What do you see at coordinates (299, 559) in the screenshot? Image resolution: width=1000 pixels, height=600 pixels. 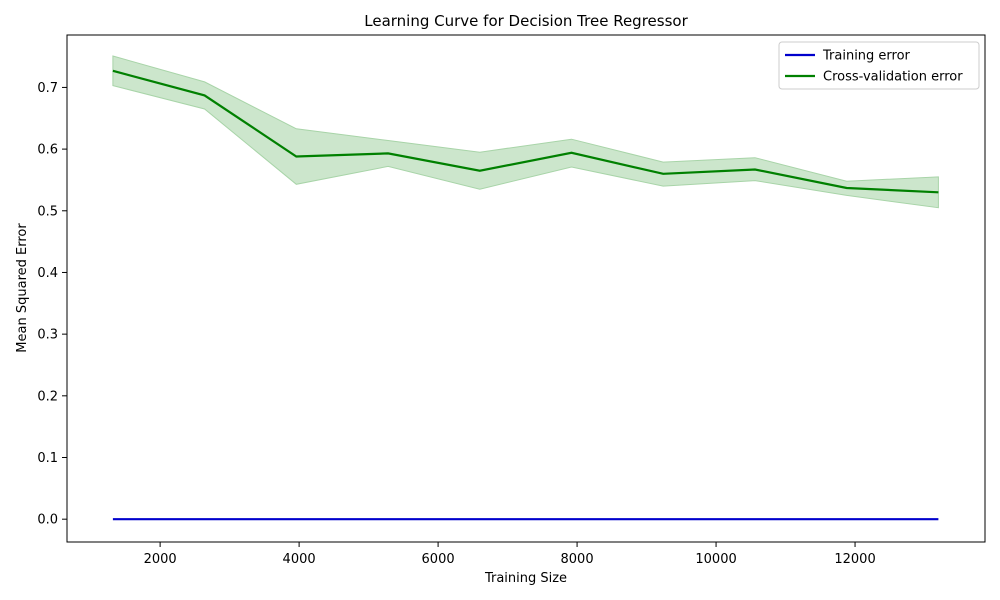 I see `x-tick-label: 4000` at bounding box center [299, 559].